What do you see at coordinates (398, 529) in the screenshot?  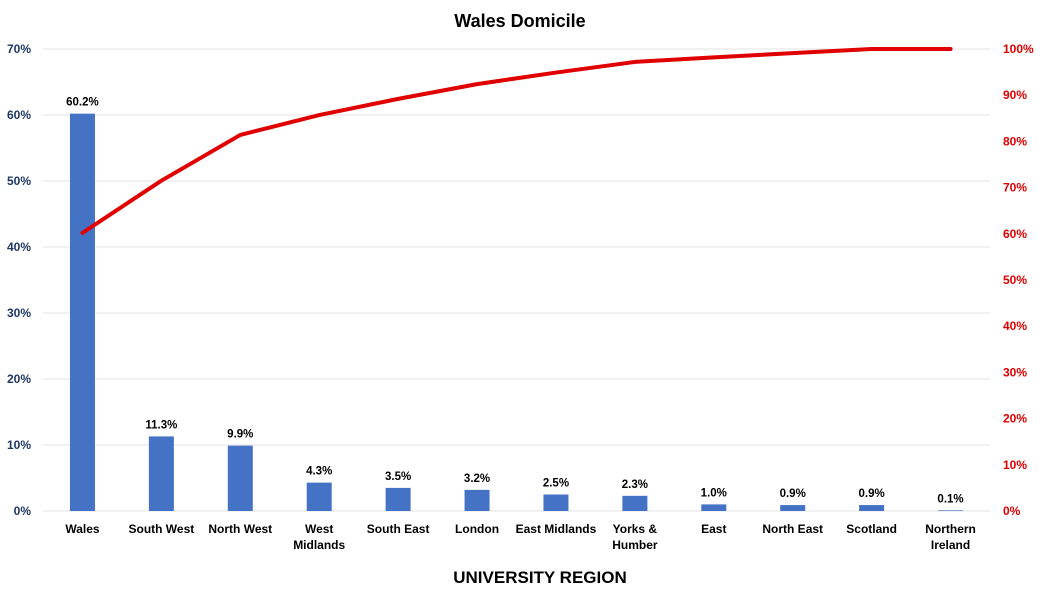 I see `category-label: South East` at bounding box center [398, 529].